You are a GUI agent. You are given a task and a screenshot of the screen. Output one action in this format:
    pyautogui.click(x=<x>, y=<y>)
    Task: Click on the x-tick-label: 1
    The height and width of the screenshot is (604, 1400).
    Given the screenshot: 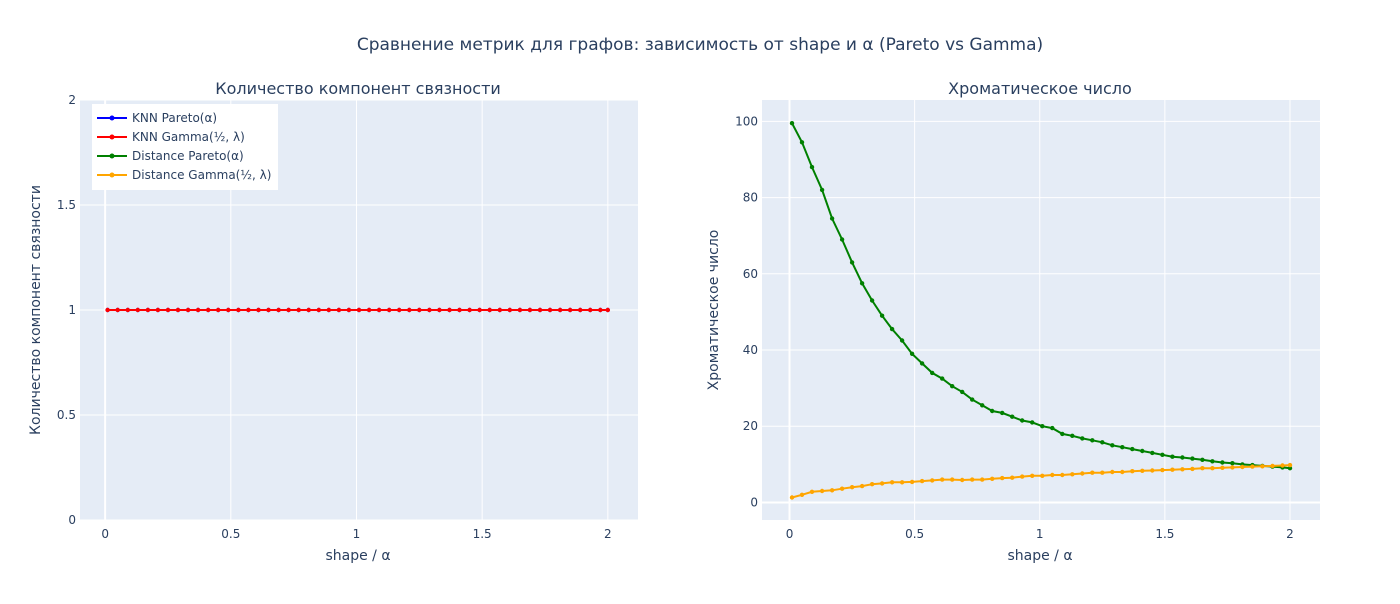 What is the action you would take?
    pyautogui.click(x=357, y=534)
    